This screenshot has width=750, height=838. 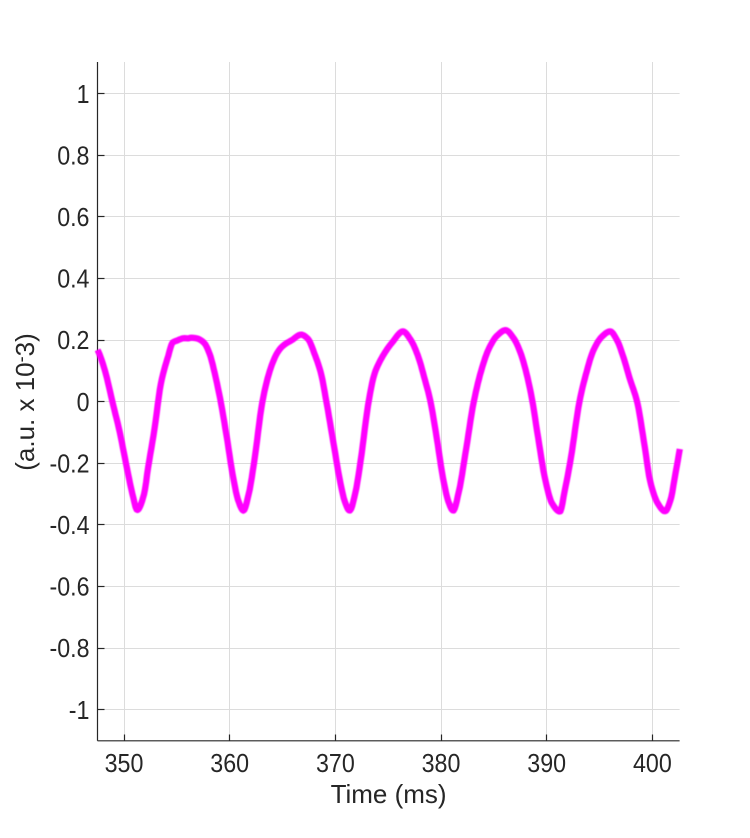 What do you see at coordinates (83, 402) in the screenshot?
I see `svg-text: 0` at bounding box center [83, 402].